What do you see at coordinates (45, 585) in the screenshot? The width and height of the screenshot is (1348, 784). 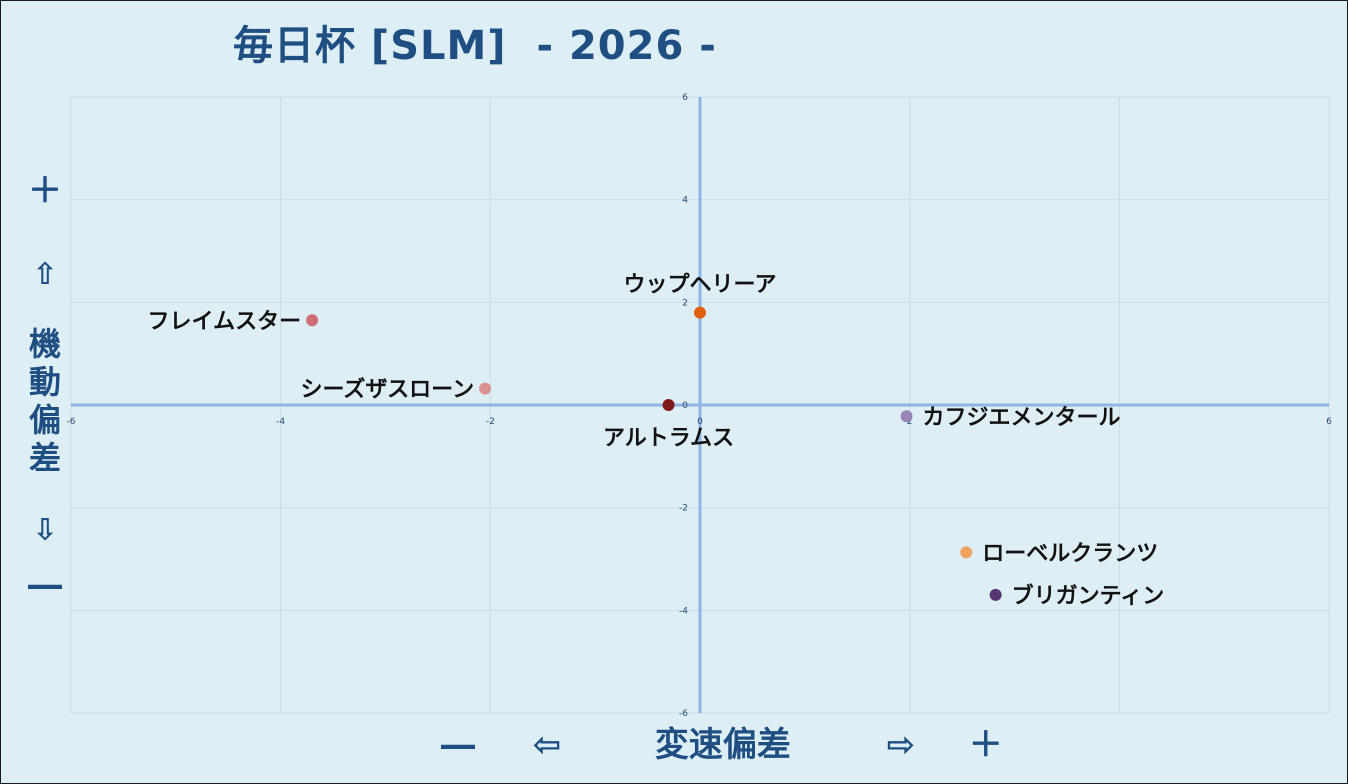 I see `y-minus-sign: ―` at bounding box center [45, 585].